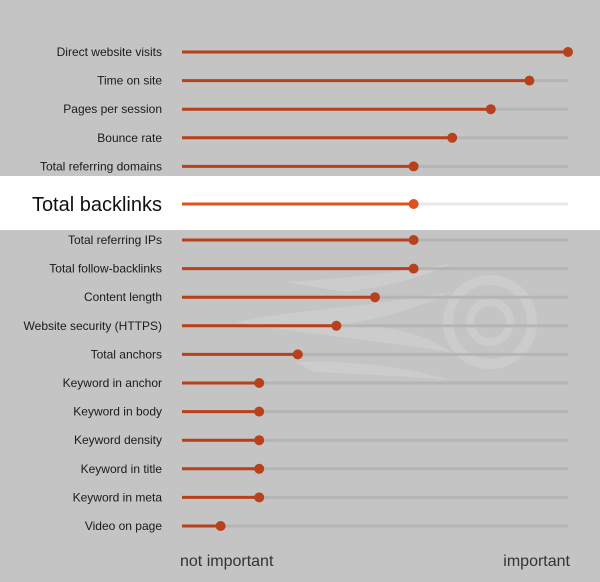 The height and width of the screenshot is (582, 600). Describe the element at coordinates (97, 205) in the screenshot. I see `row-label: Total backlinks` at that location.